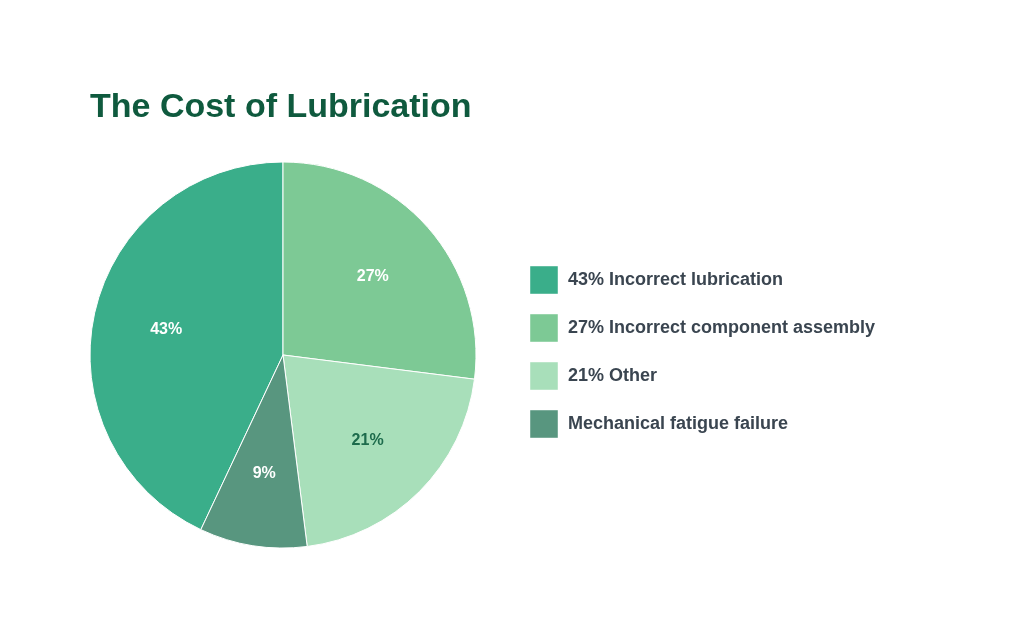 Image resolution: width=1024 pixels, height=632 pixels. What do you see at coordinates (264, 473) in the screenshot?
I see `data-label: 9%` at bounding box center [264, 473].